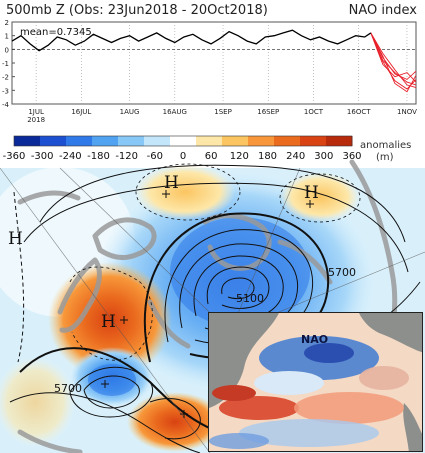 Image resolution: width=425 pixels, height=453 pixels. I want to click on inset-nao-label: NAO, so click(315, 339).